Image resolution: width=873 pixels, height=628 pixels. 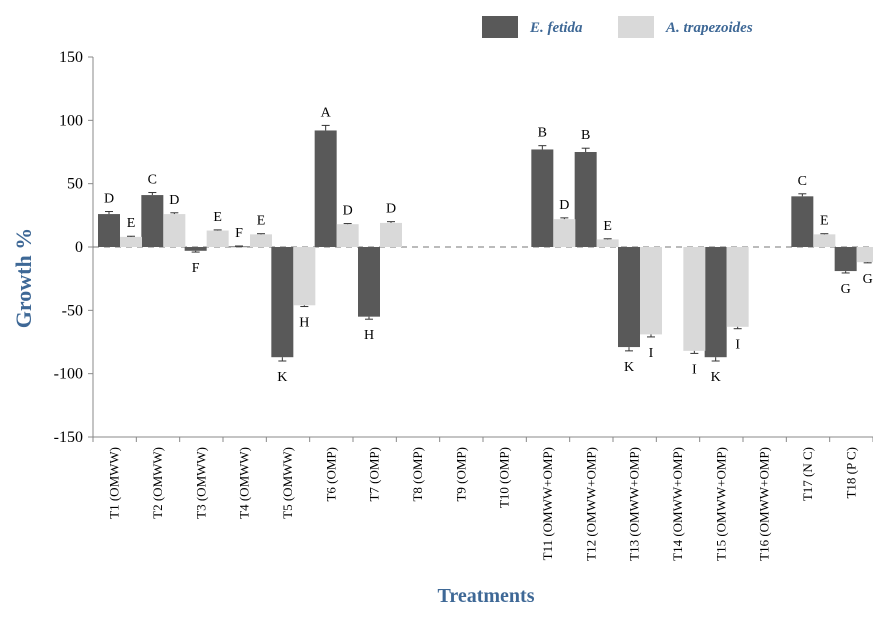 What do you see at coordinates (374, 474) in the screenshot?
I see `category-label: T7 (OMP)` at bounding box center [374, 474].